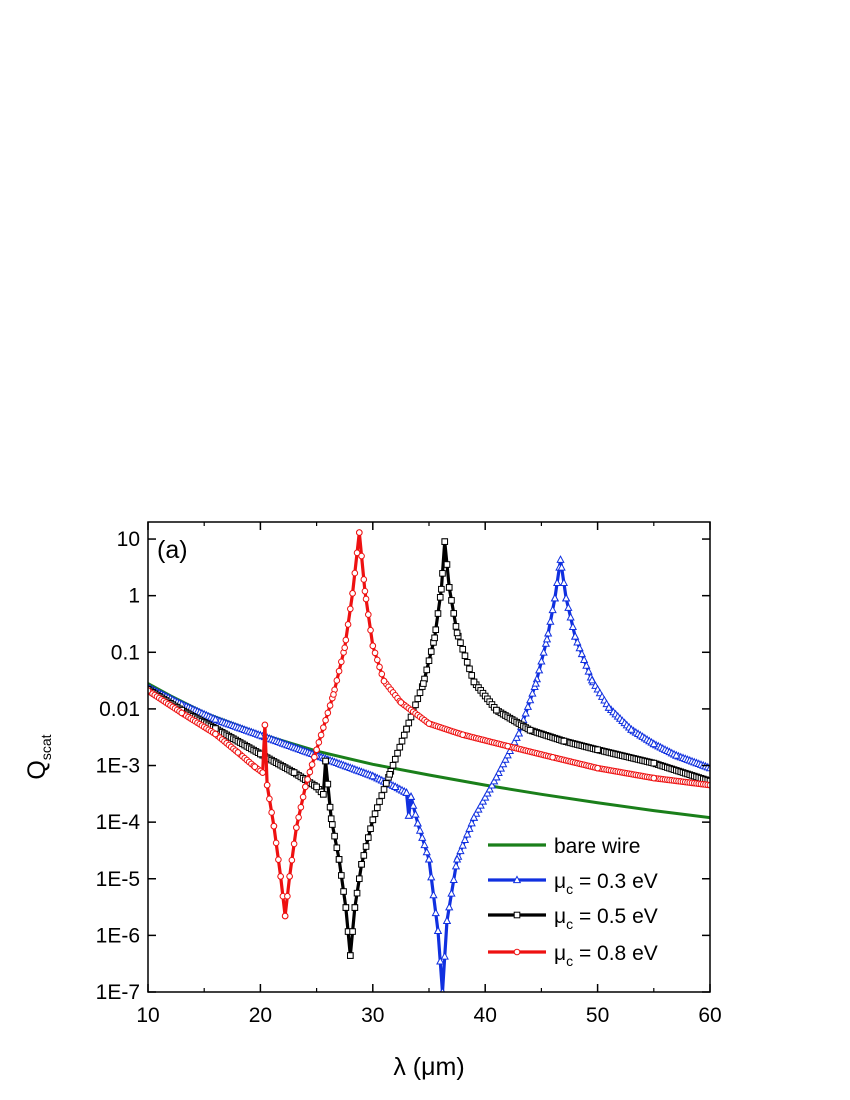 The image size is (850, 1100). I want to click on y-tick-label: 1E-4, so click(118, 822).